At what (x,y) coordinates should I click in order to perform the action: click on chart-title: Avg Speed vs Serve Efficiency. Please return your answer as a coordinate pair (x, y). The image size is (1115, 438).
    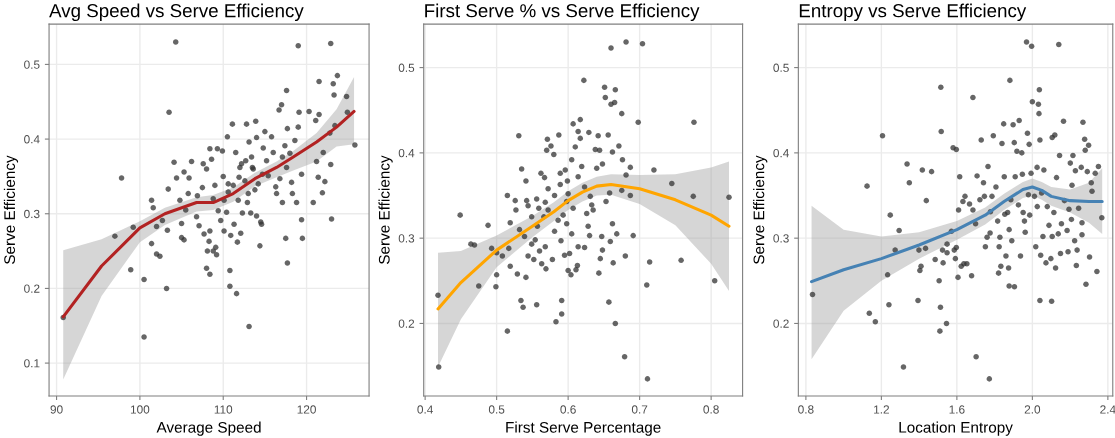
    Looking at the image, I should click on (176, 12).